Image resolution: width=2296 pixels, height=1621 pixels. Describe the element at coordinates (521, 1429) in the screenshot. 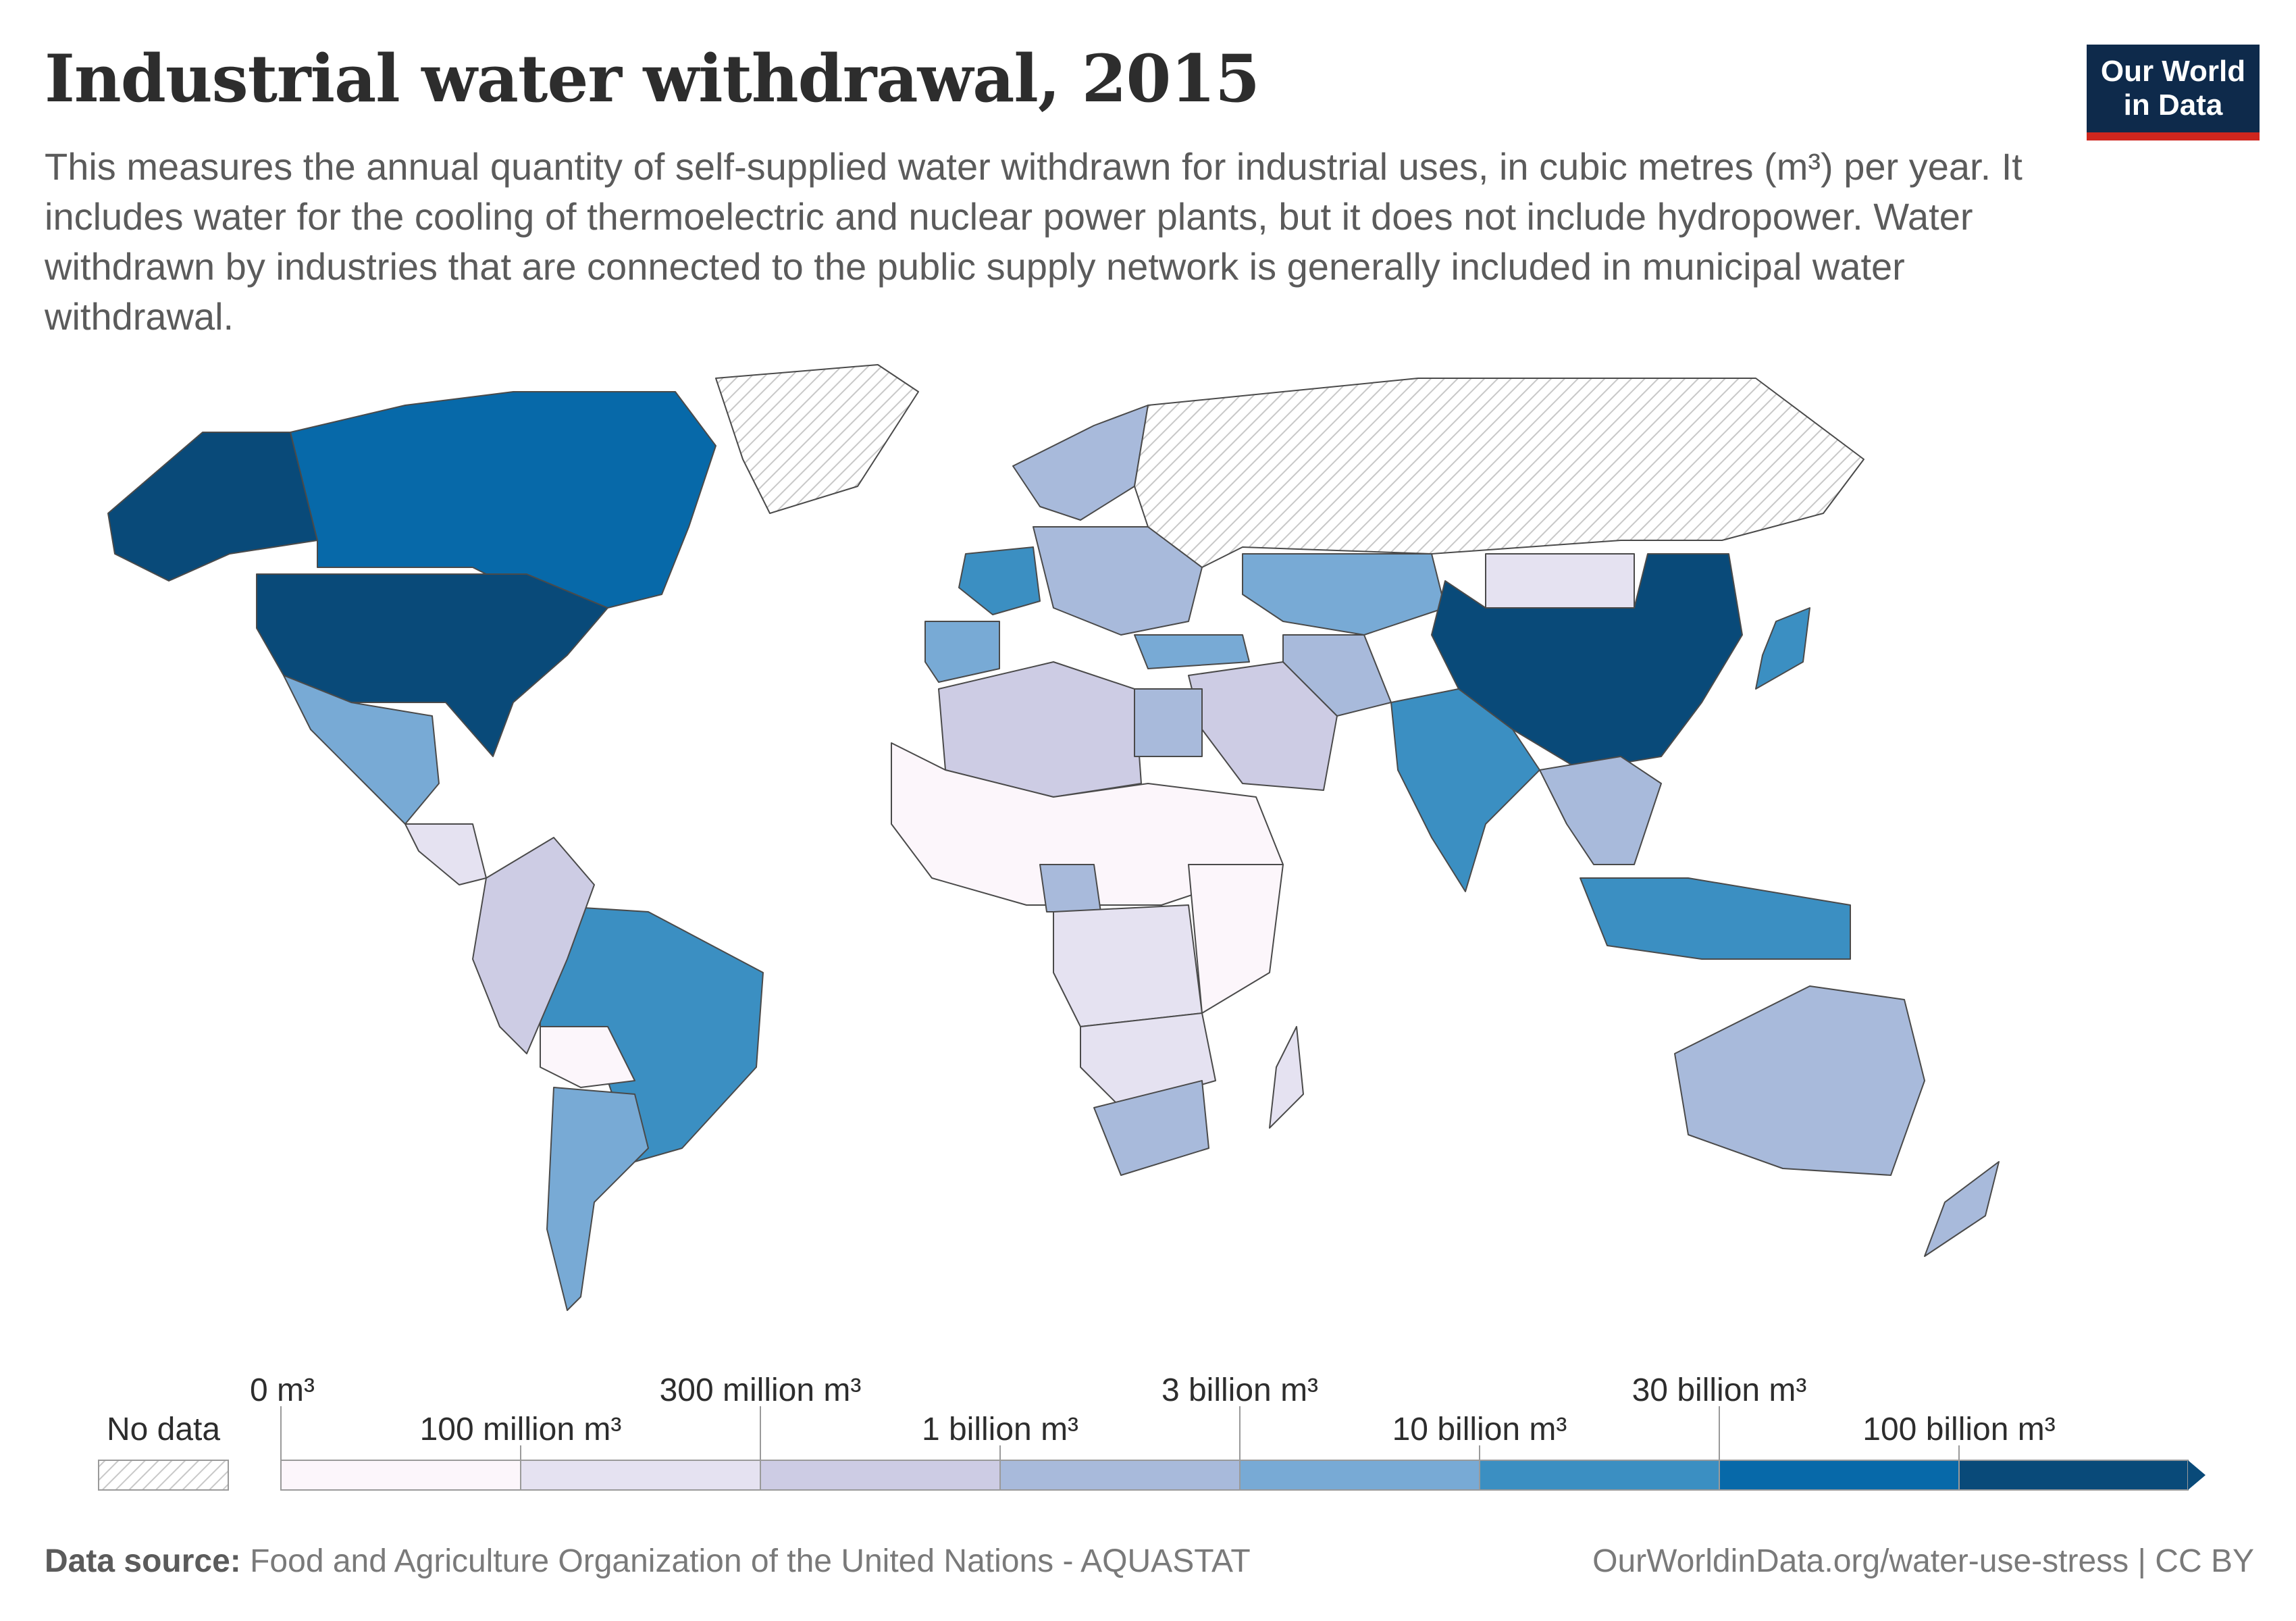

I see `legend-tick-label-1: 100 million m³` at that location.